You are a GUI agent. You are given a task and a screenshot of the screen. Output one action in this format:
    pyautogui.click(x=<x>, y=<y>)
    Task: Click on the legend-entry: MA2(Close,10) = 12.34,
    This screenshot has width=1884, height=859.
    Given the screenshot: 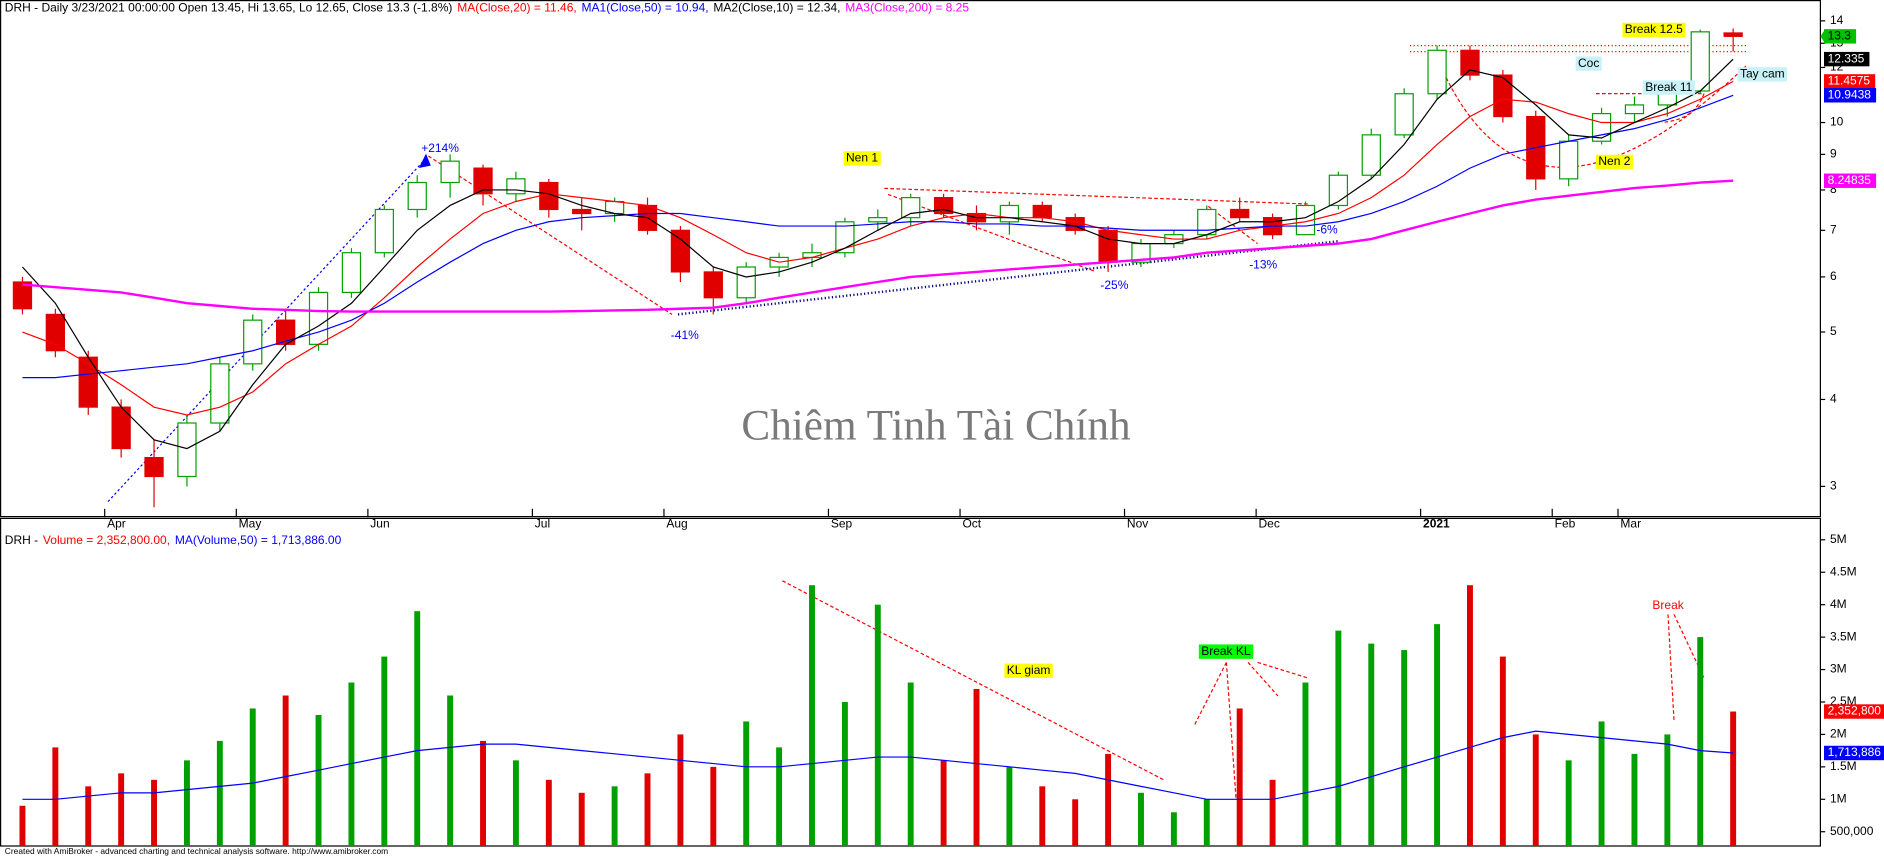 What is the action you would take?
    pyautogui.click(x=776, y=8)
    